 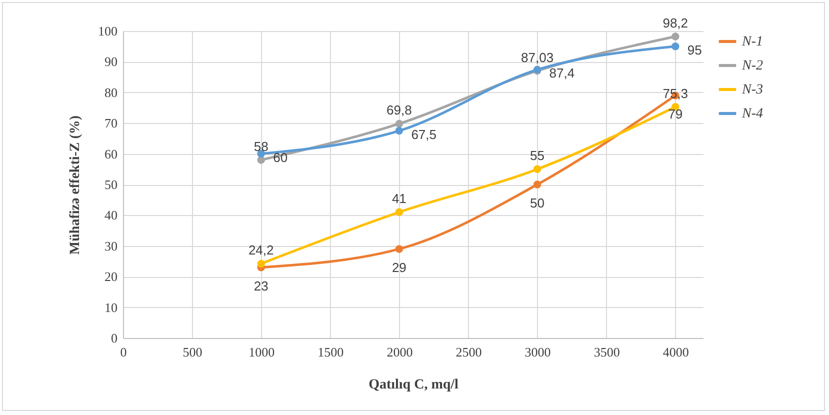 What do you see at coordinates (752, 114) in the screenshot?
I see `legend-label: N-4` at bounding box center [752, 114].